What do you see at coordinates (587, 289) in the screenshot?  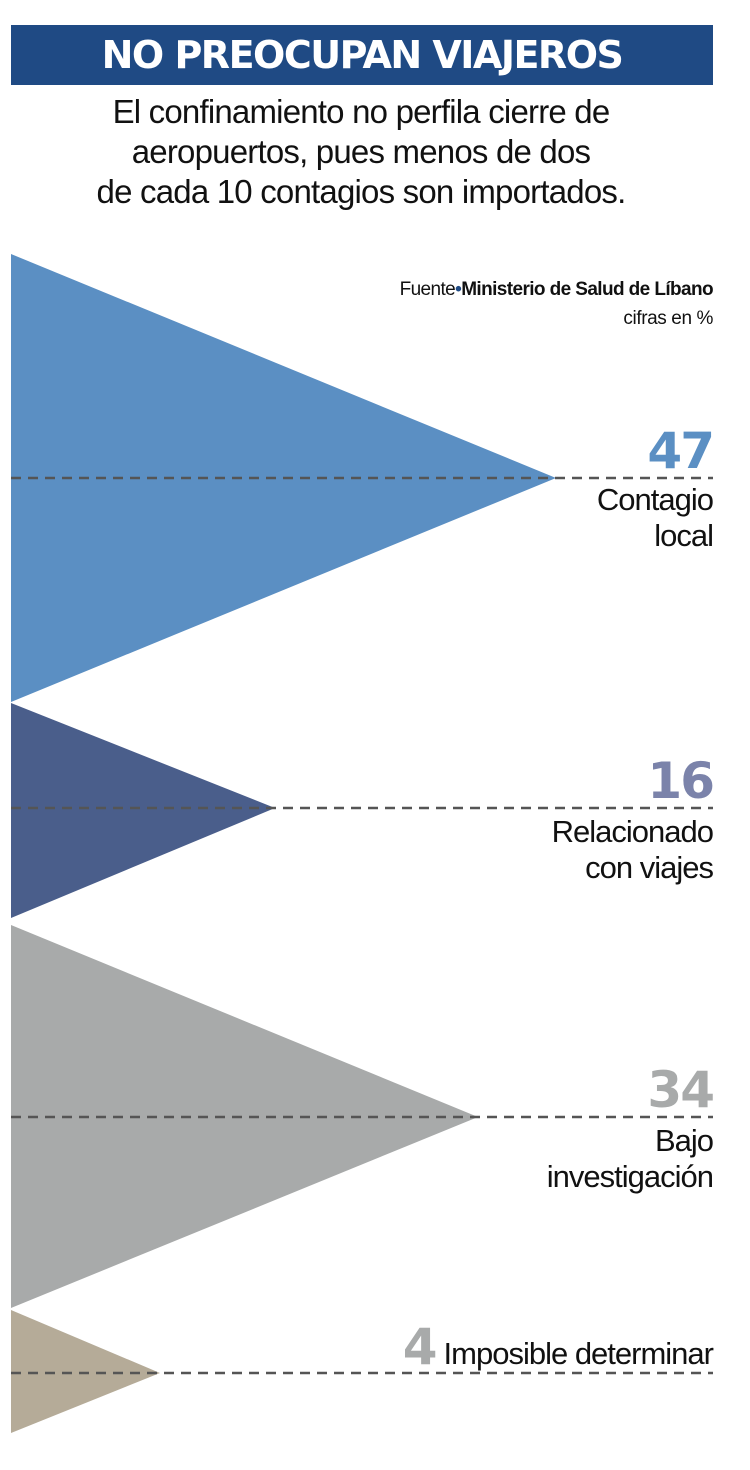 I see `source-name: Ministerio de Salud de Líbano` at bounding box center [587, 289].